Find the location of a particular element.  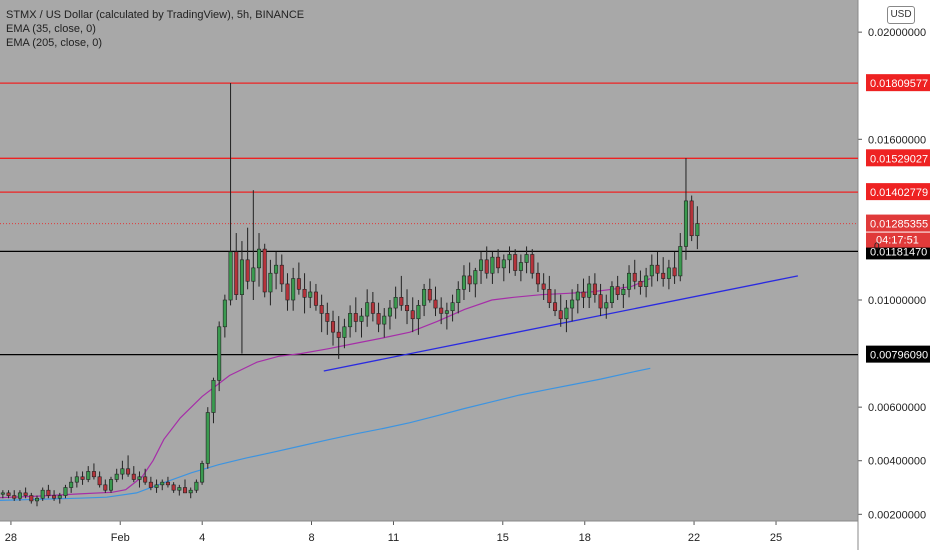

time-axis is located at coordinates (429, 535).